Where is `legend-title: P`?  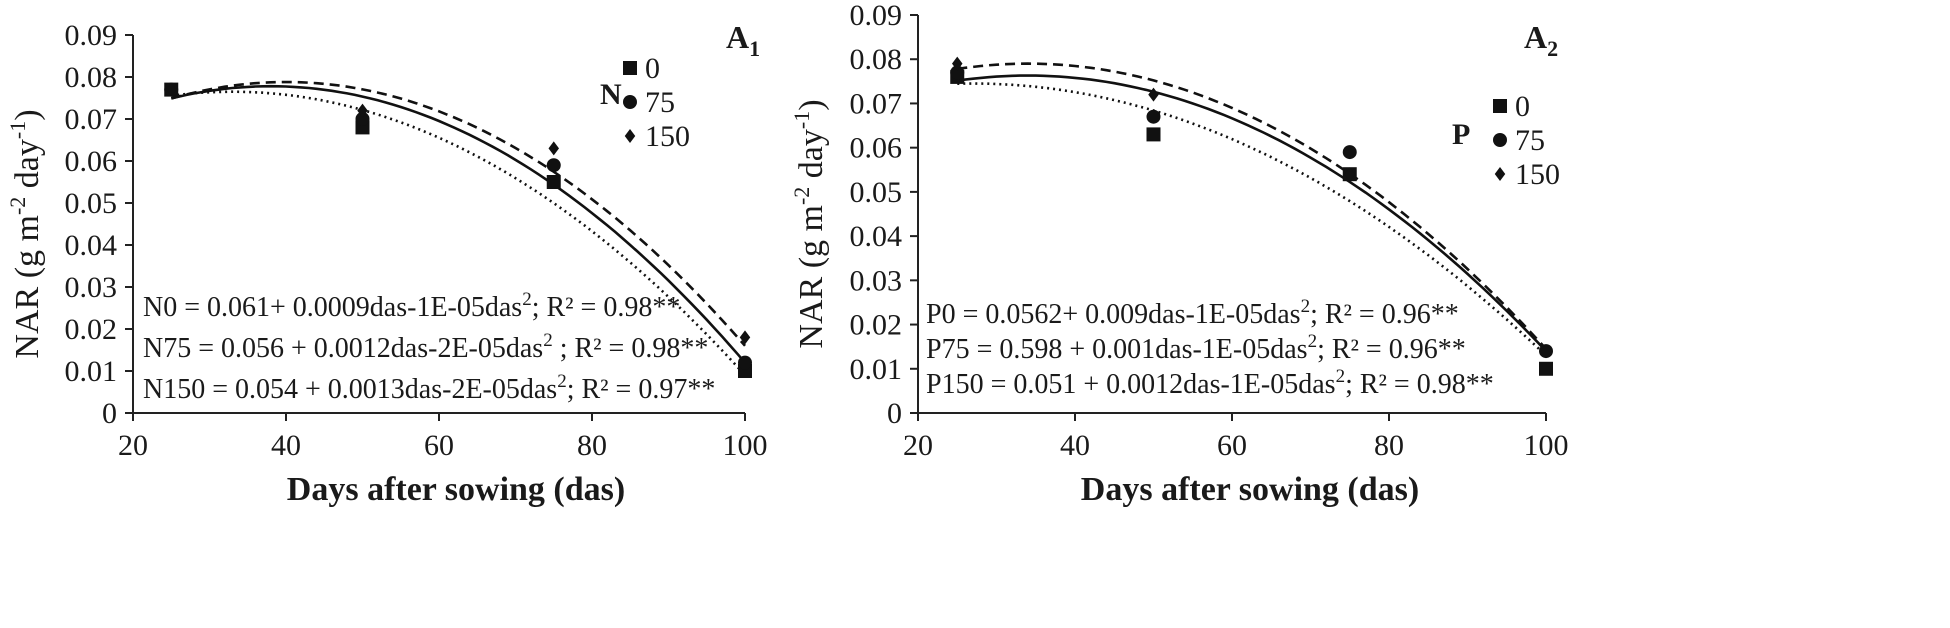
legend-title: P is located at coordinates (1461, 134).